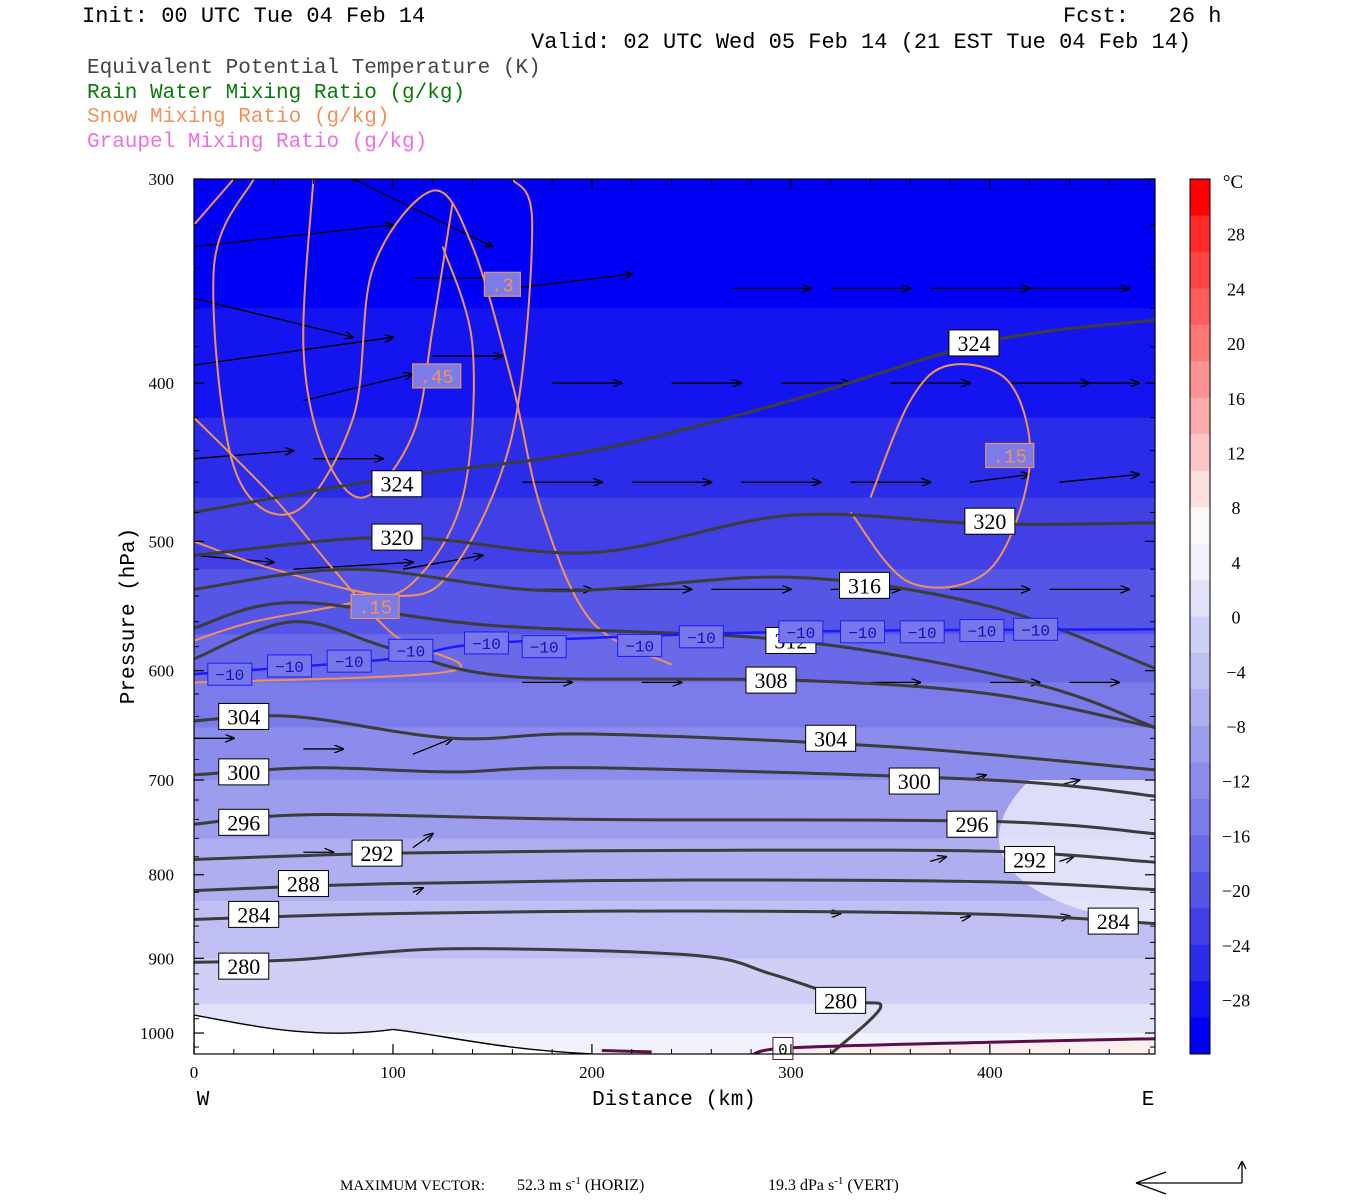 This screenshot has height=1200, width=1350. Describe the element at coordinates (1148, 1100) in the screenshot. I see `x-axis-right-end: E` at that location.